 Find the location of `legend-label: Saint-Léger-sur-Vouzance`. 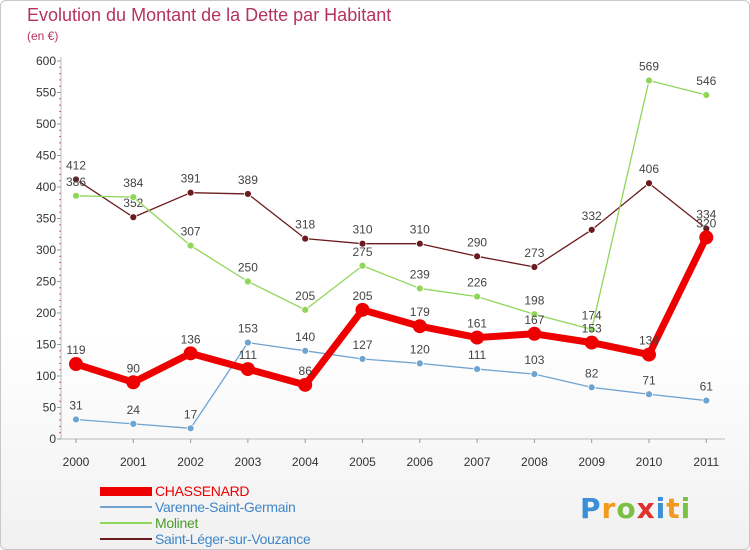

legend-label: Saint-Léger-sur-Vouzance is located at coordinates (233, 539).